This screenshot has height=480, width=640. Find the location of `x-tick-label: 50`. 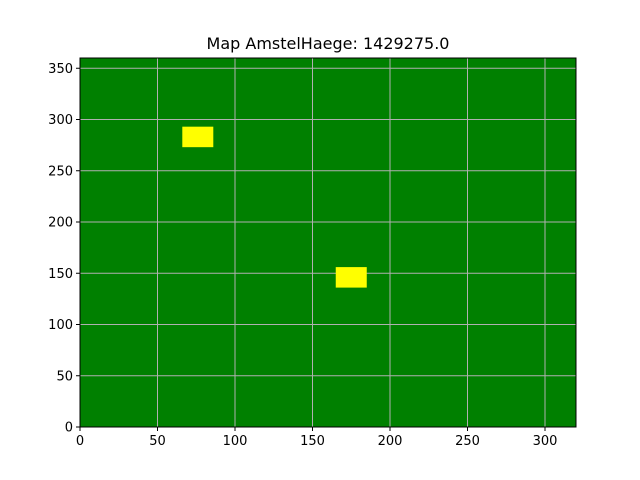

x-tick-label: 50 is located at coordinates (157, 441).